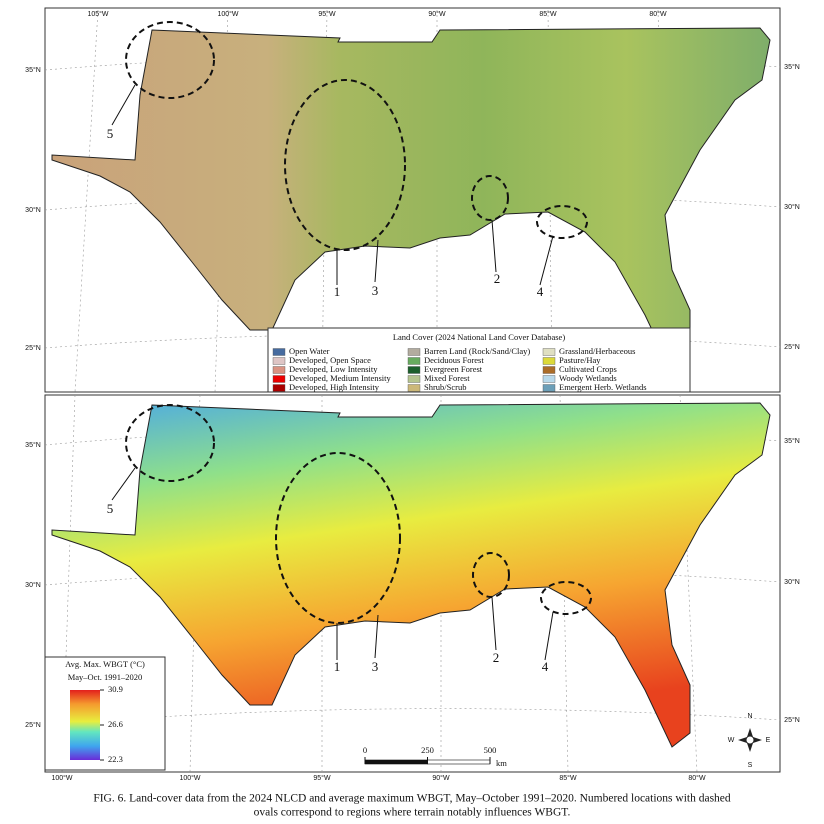  Describe the element at coordinates (330, 360) in the screenshot. I see `legend-label: Developed, Open Space` at that location.